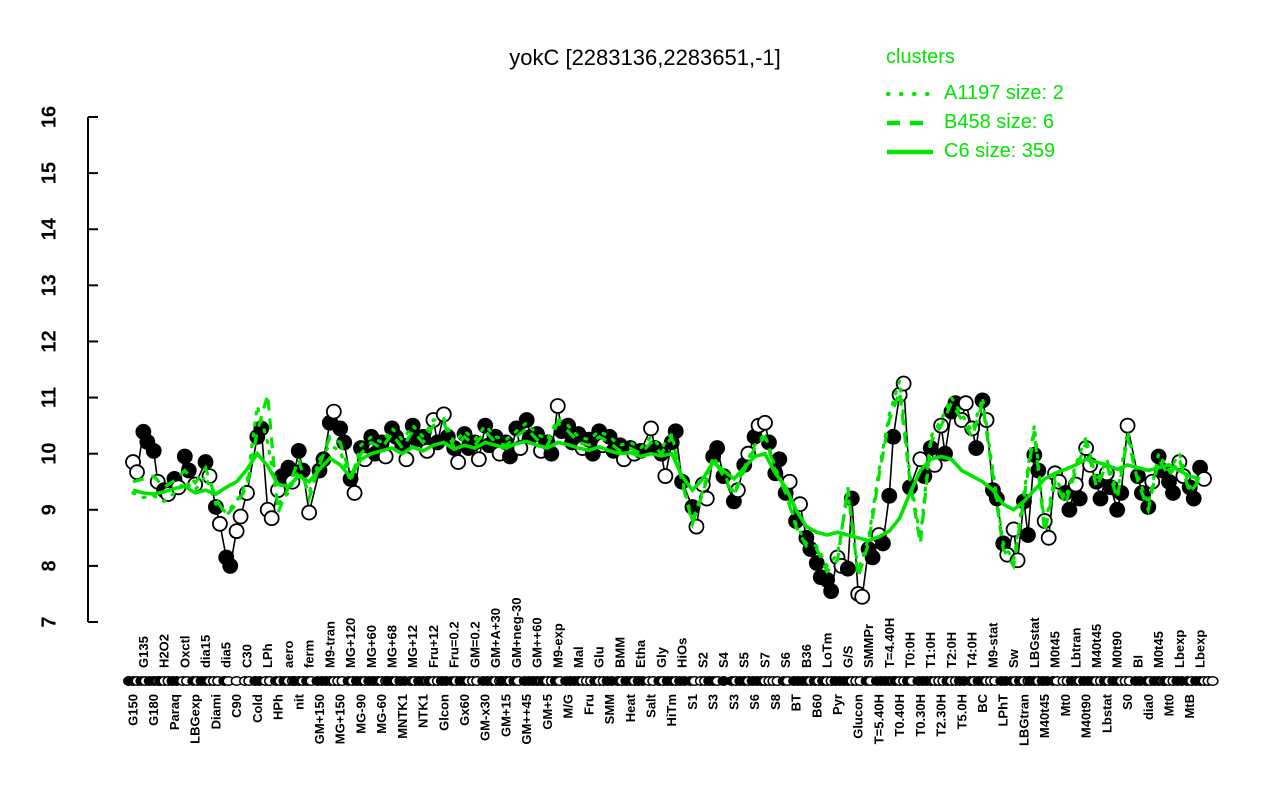  What do you see at coordinates (1189, 706) in the screenshot?
I see `condition-label: MtB` at bounding box center [1189, 706].